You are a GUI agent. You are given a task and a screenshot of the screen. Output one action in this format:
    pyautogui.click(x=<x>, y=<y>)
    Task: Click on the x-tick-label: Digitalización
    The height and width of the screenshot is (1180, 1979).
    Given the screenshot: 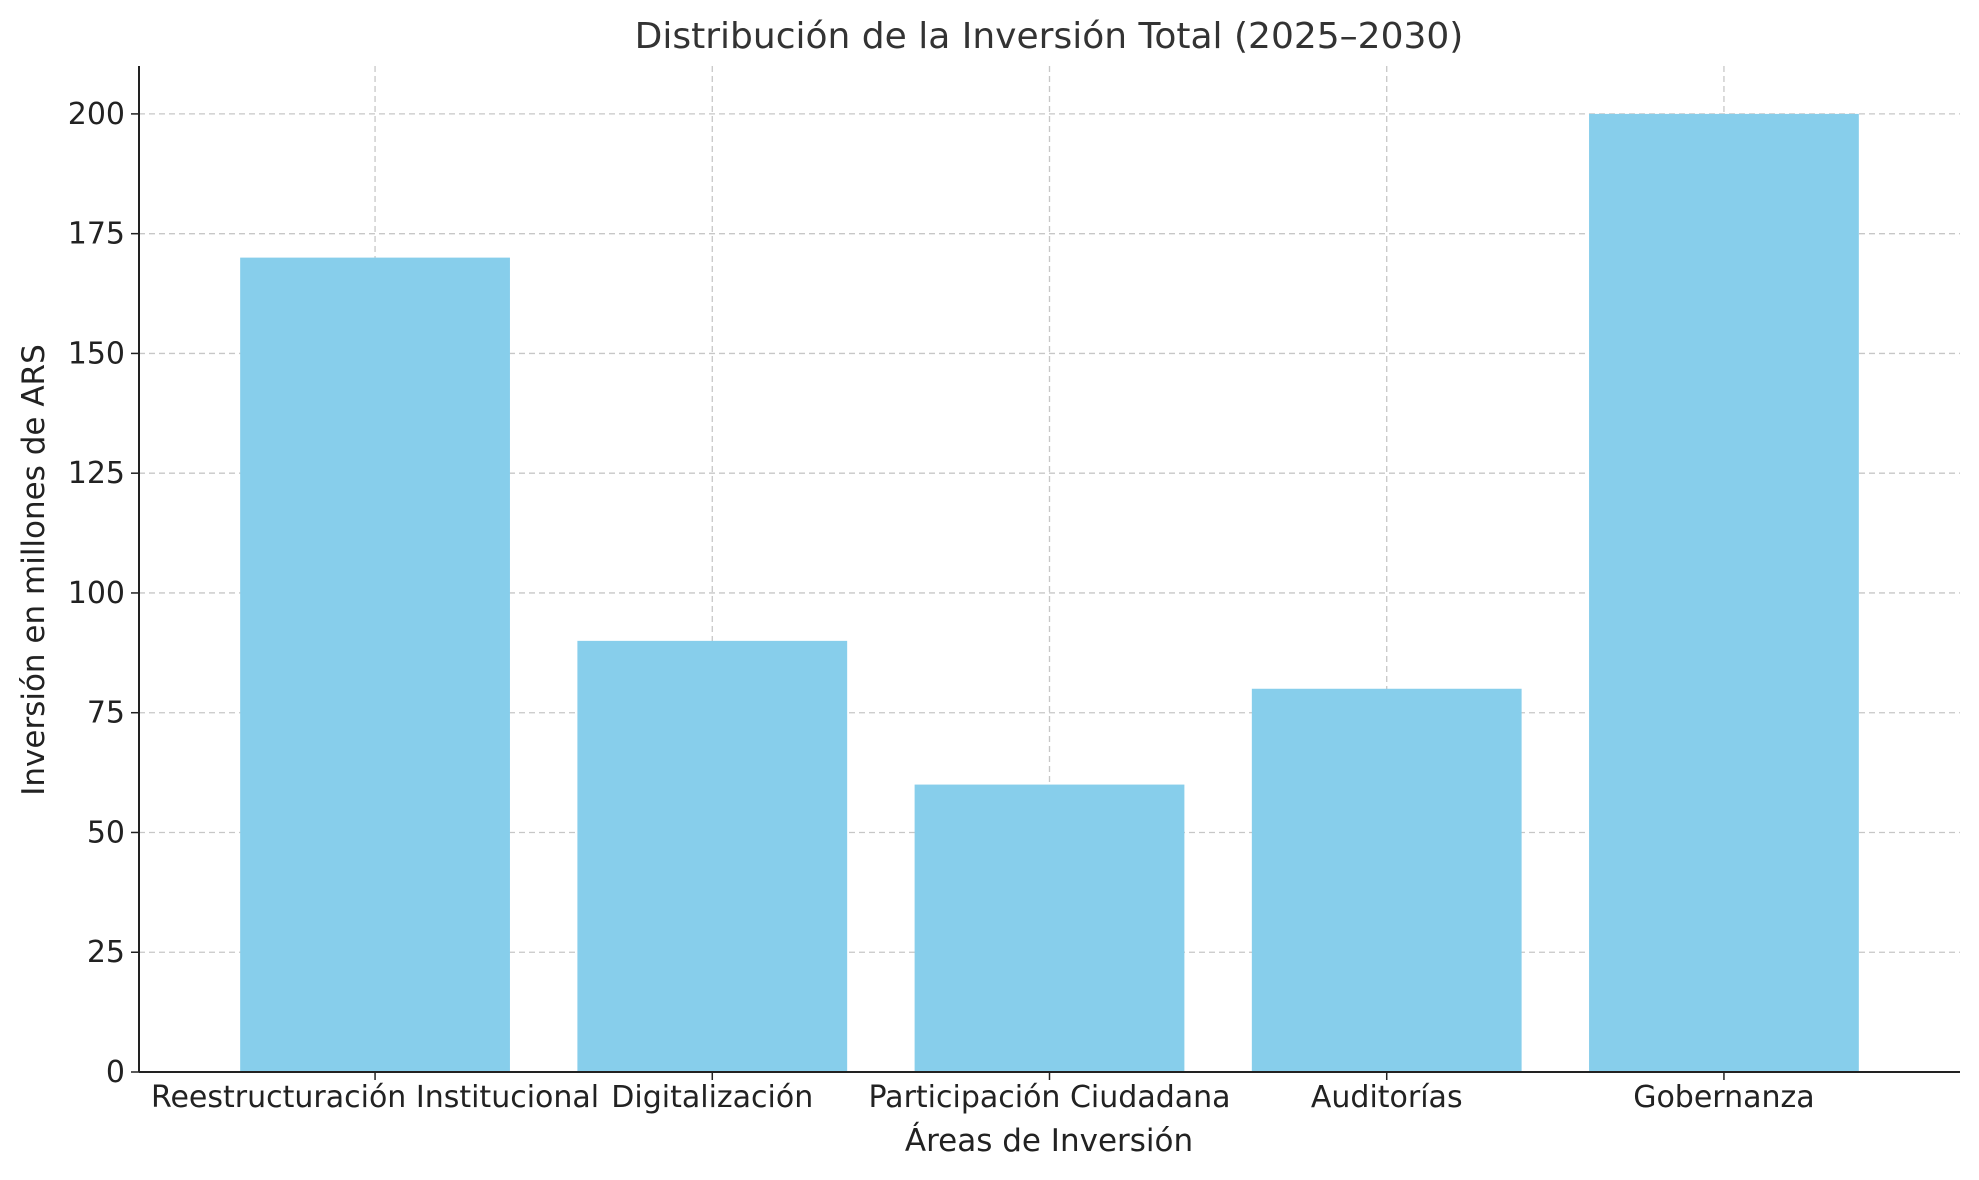 What is the action you would take?
    pyautogui.click(x=712, y=1097)
    